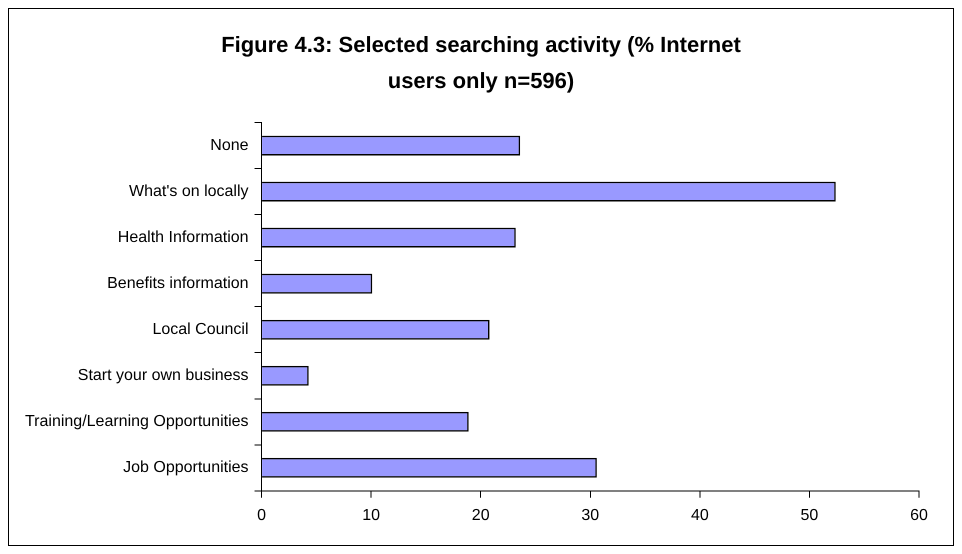  What do you see at coordinates (919, 515) in the screenshot?
I see `x-tick-label: 60` at bounding box center [919, 515].